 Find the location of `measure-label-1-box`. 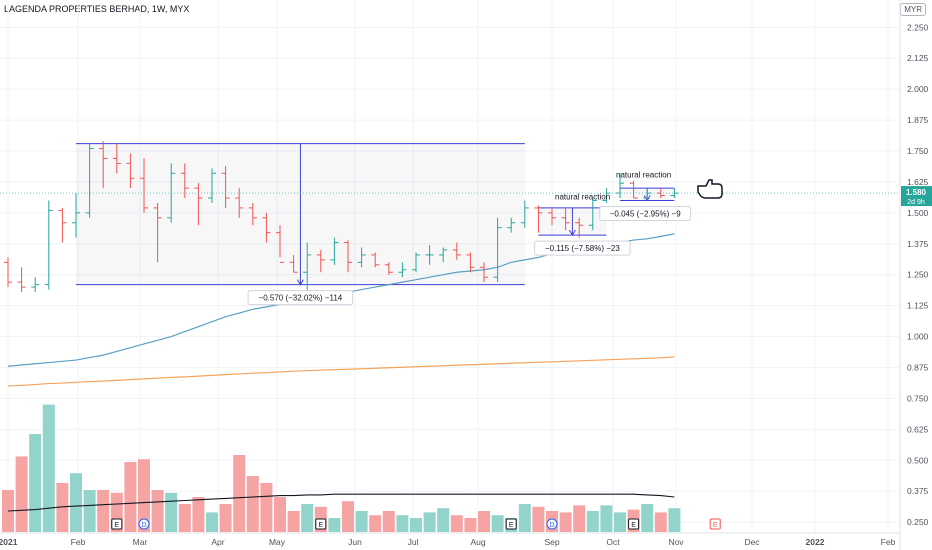

measure-label-1-box is located at coordinates (300, 298).